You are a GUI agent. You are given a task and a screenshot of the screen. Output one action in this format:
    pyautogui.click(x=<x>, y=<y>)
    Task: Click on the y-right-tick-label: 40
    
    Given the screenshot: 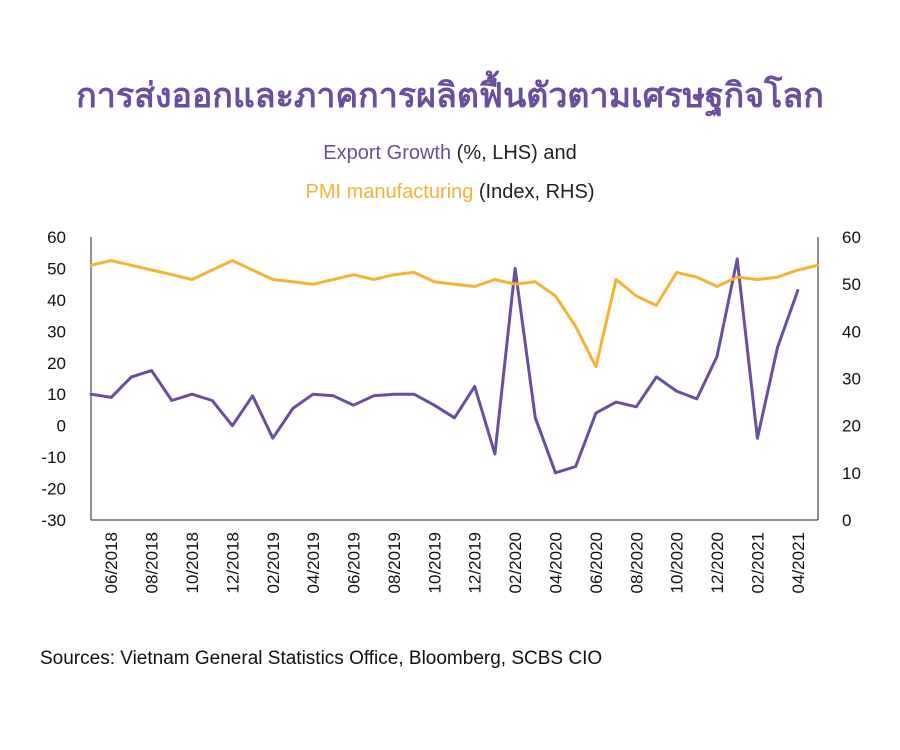 What is the action you would take?
    pyautogui.click(x=851, y=331)
    